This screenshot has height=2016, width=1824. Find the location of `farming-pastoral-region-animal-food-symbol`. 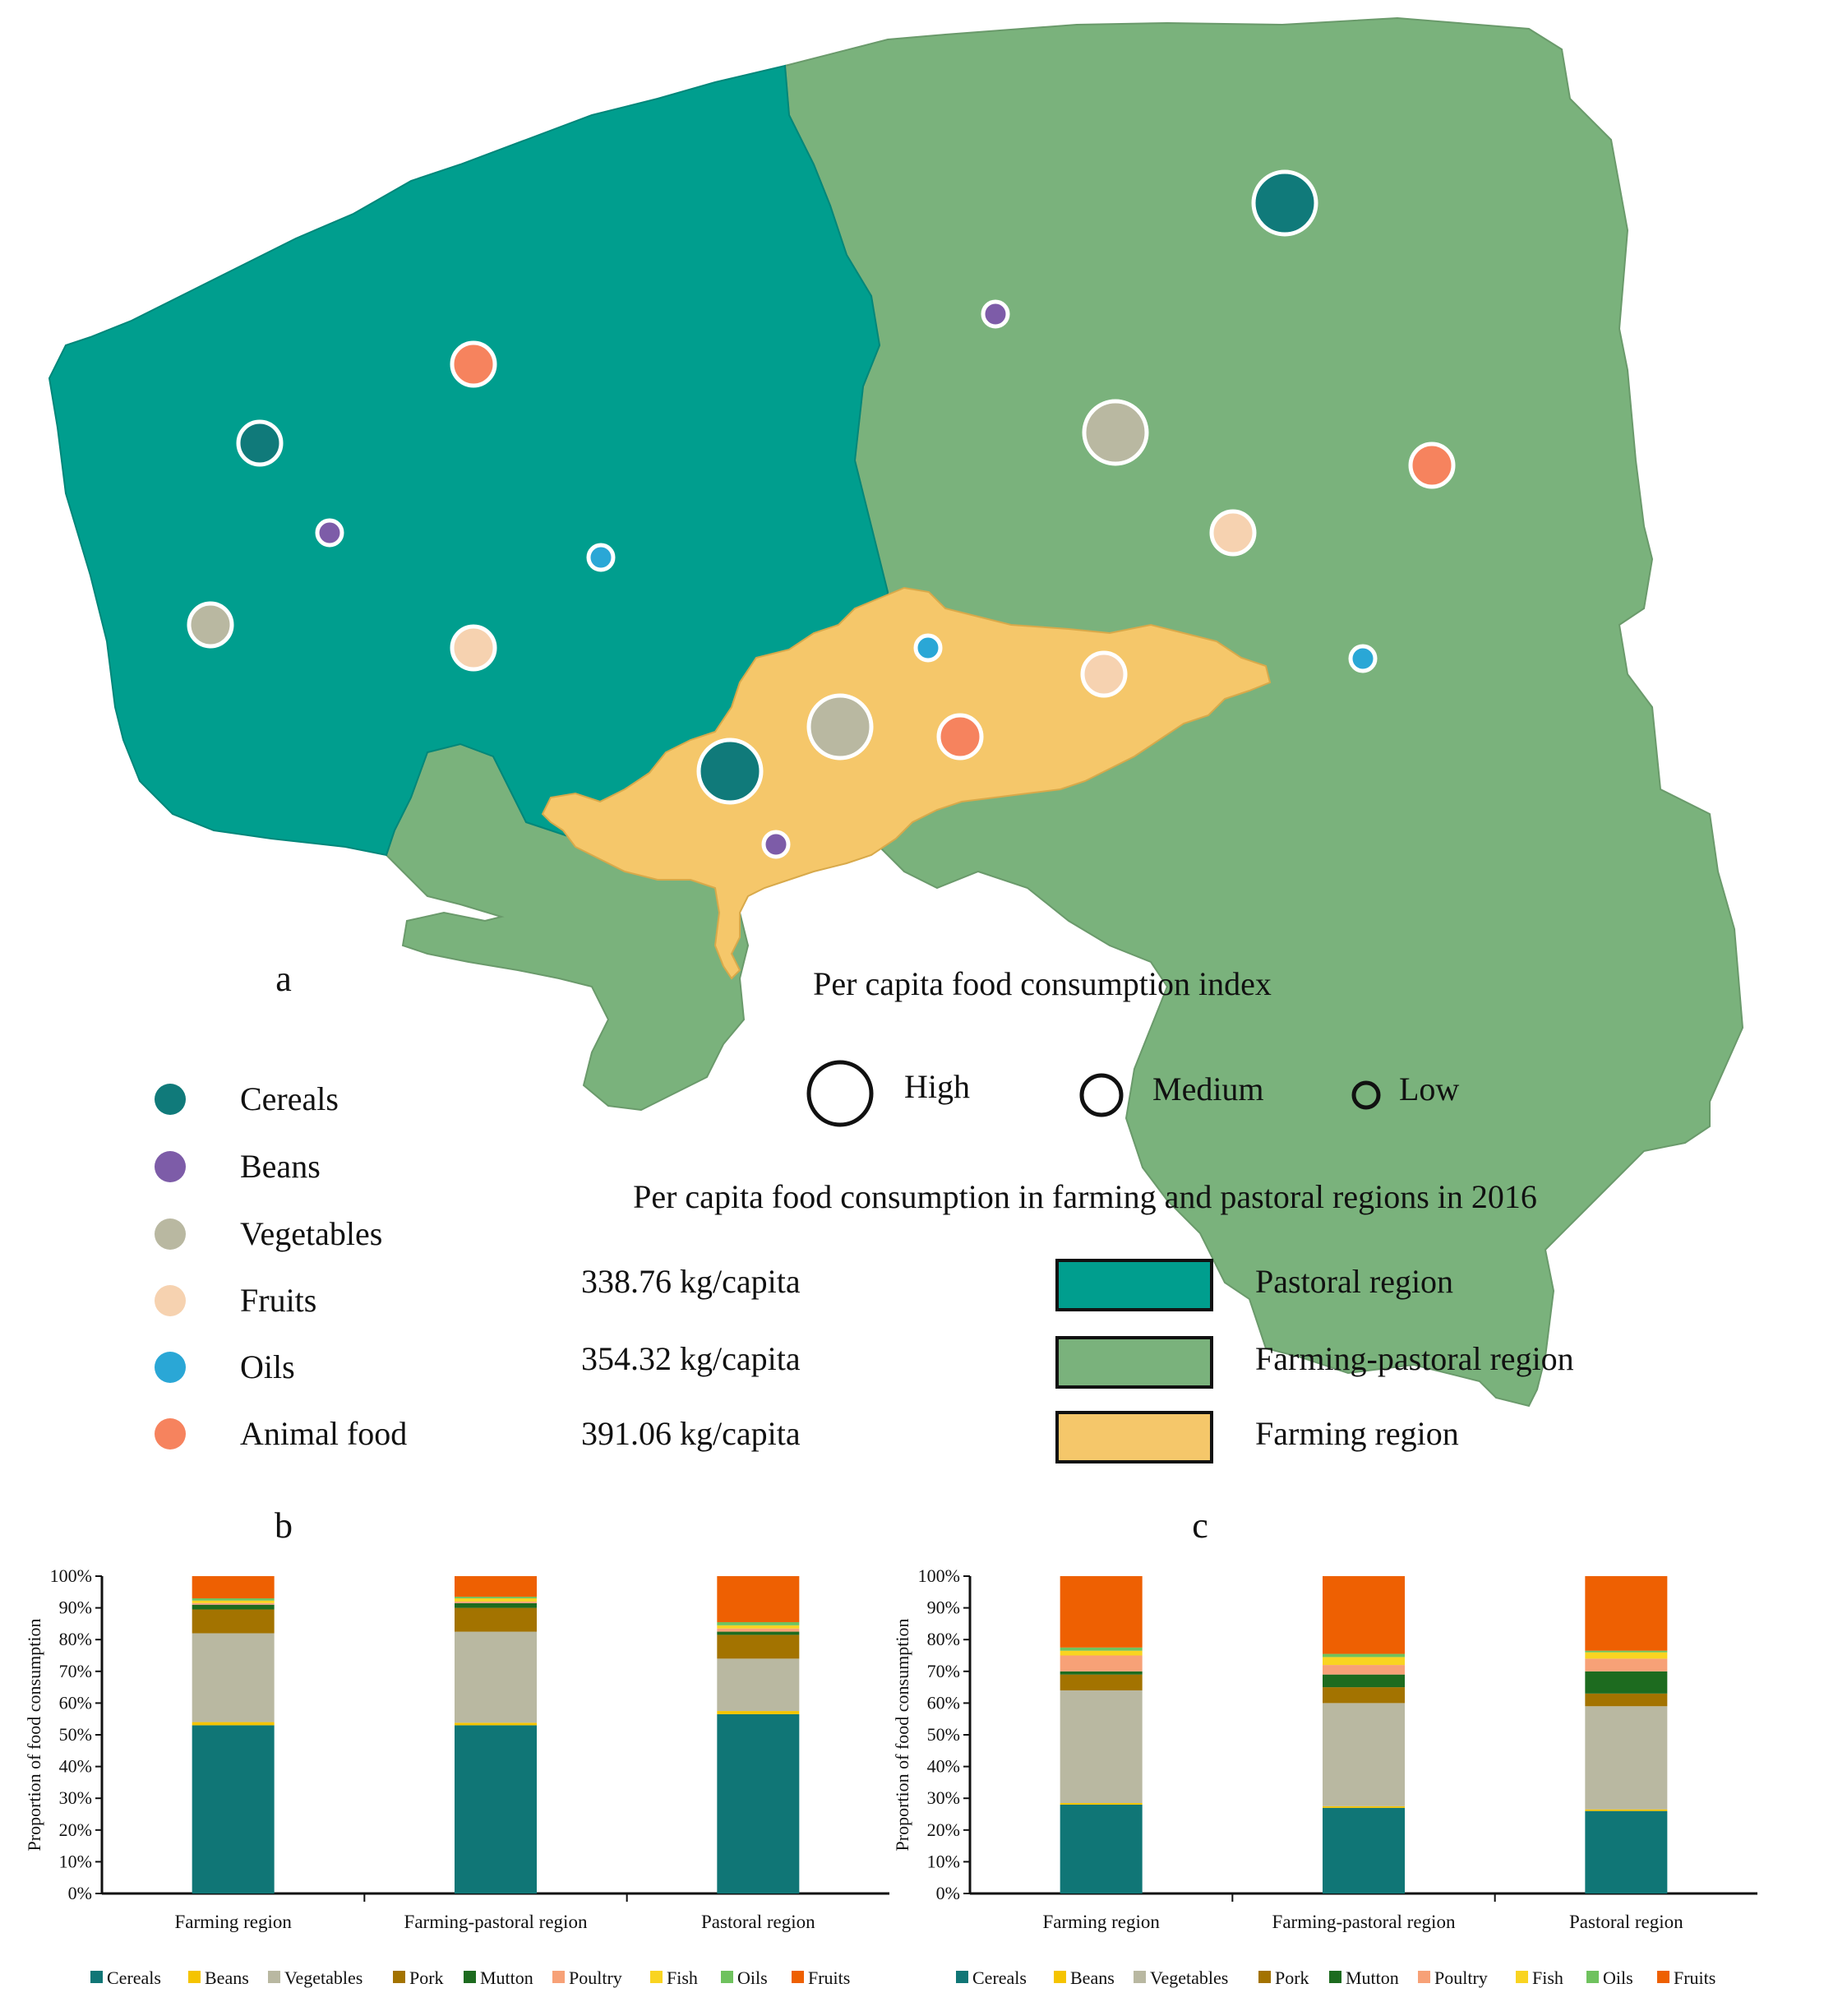

farming-pastoral-region-animal-food-symbol is located at coordinates (1432, 465).